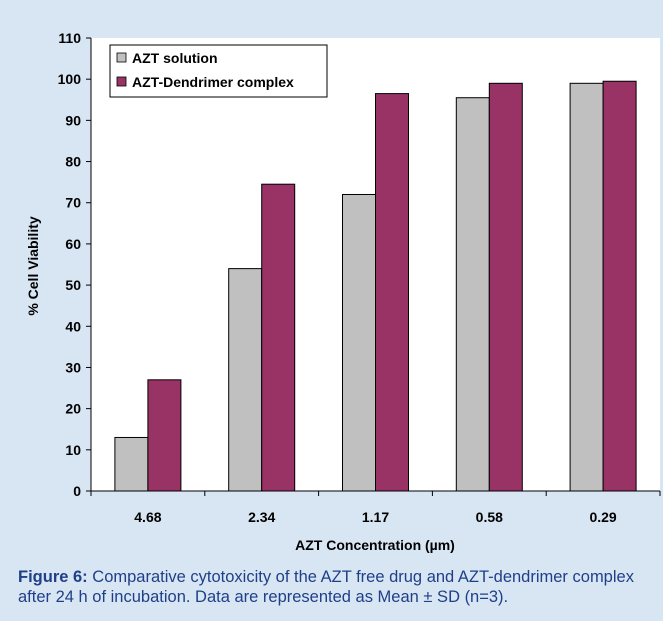 The image size is (663, 621). I want to click on y-tick-label: 60, so click(73, 244).